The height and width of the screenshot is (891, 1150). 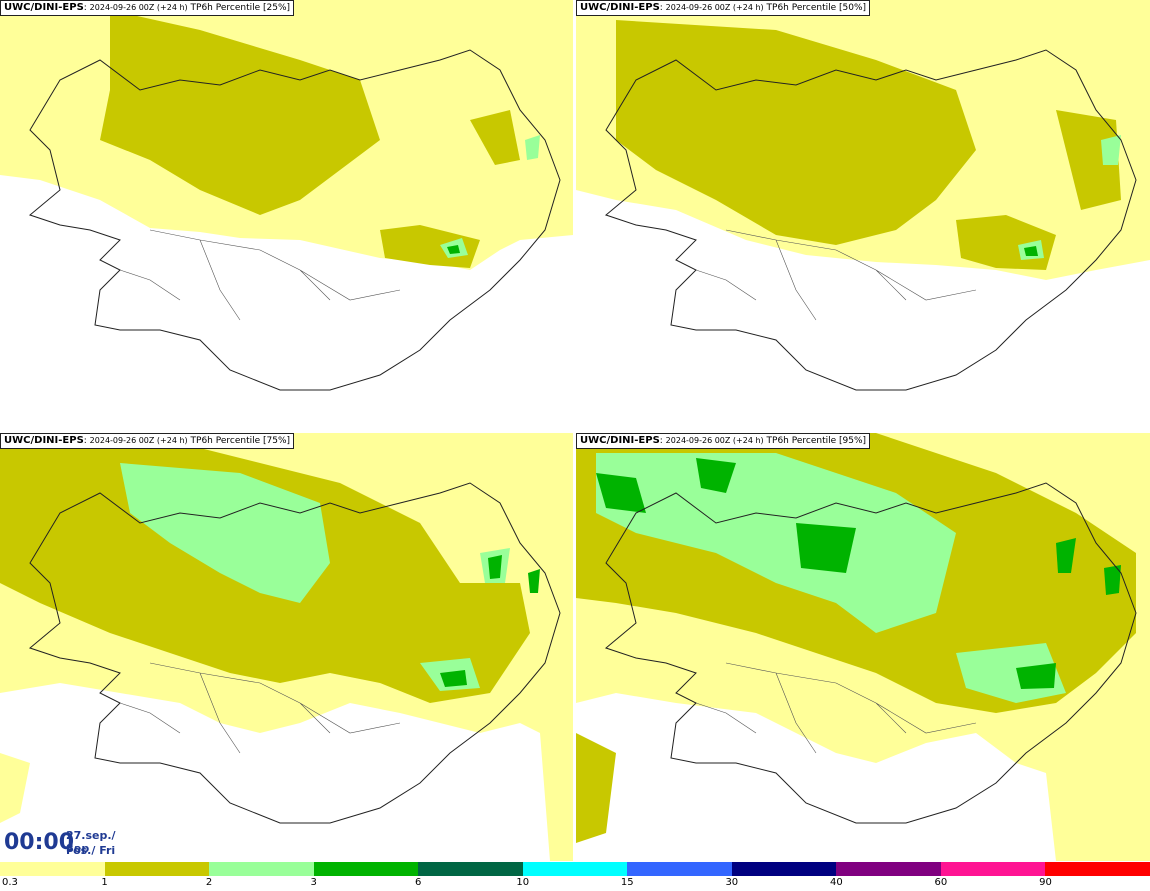 I want to click on legend-label: 60, so click(x=941, y=882).